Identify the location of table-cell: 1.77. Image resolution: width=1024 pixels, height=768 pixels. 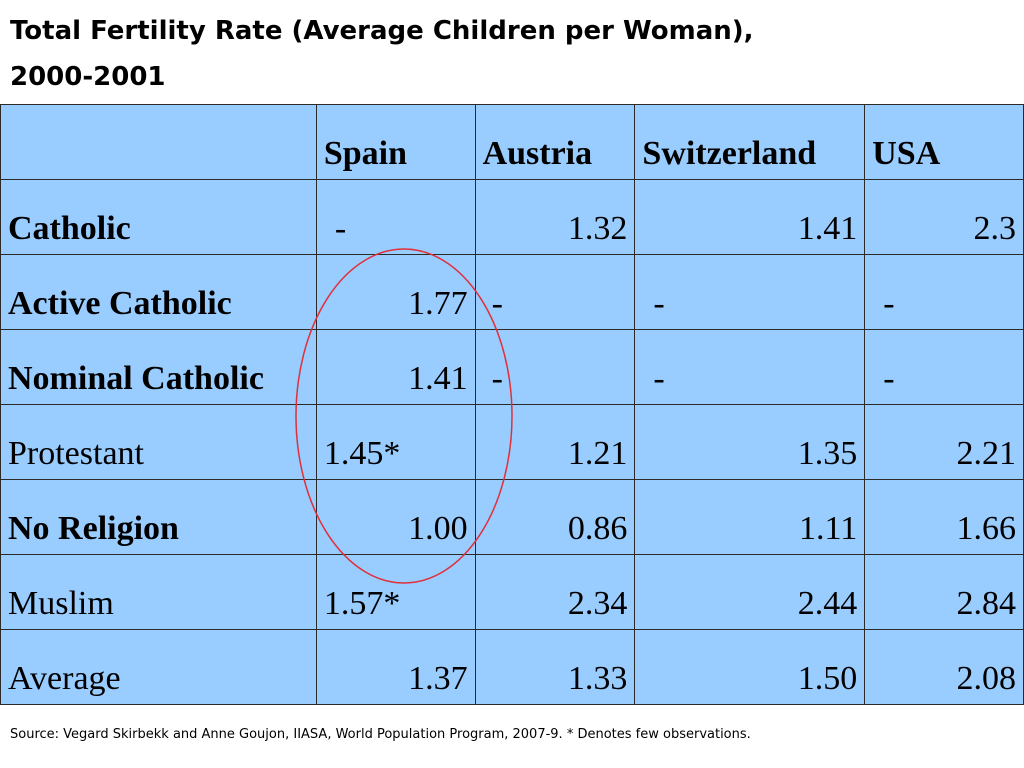
(395, 292).